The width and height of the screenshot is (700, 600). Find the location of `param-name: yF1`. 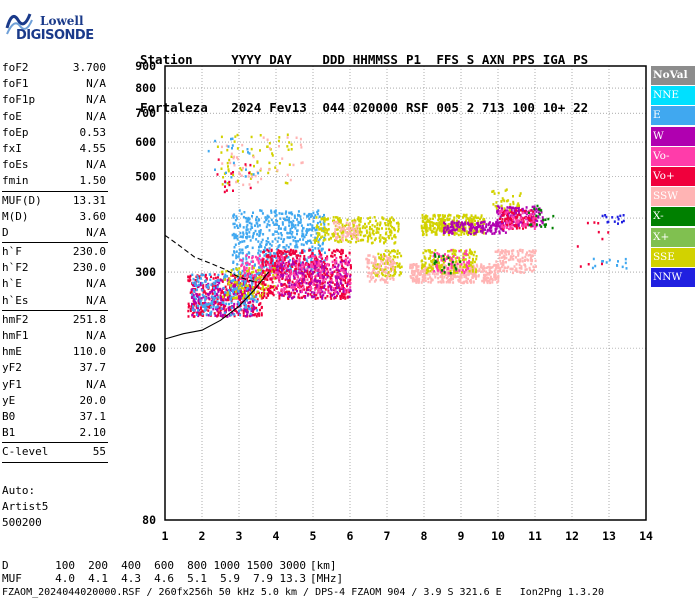

param-name: yF1 is located at coordinates (12, 384).